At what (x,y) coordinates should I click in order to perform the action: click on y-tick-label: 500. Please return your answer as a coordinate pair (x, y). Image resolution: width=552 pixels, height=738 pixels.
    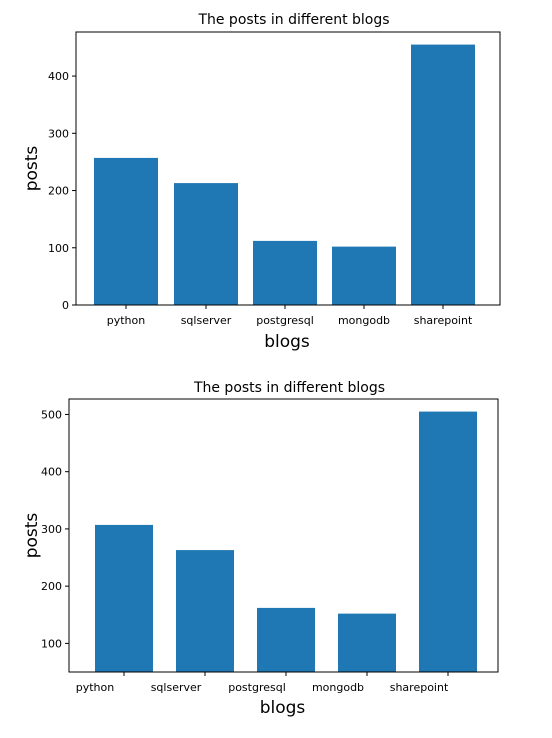
    Looking at the image, I should click on (51, 414).